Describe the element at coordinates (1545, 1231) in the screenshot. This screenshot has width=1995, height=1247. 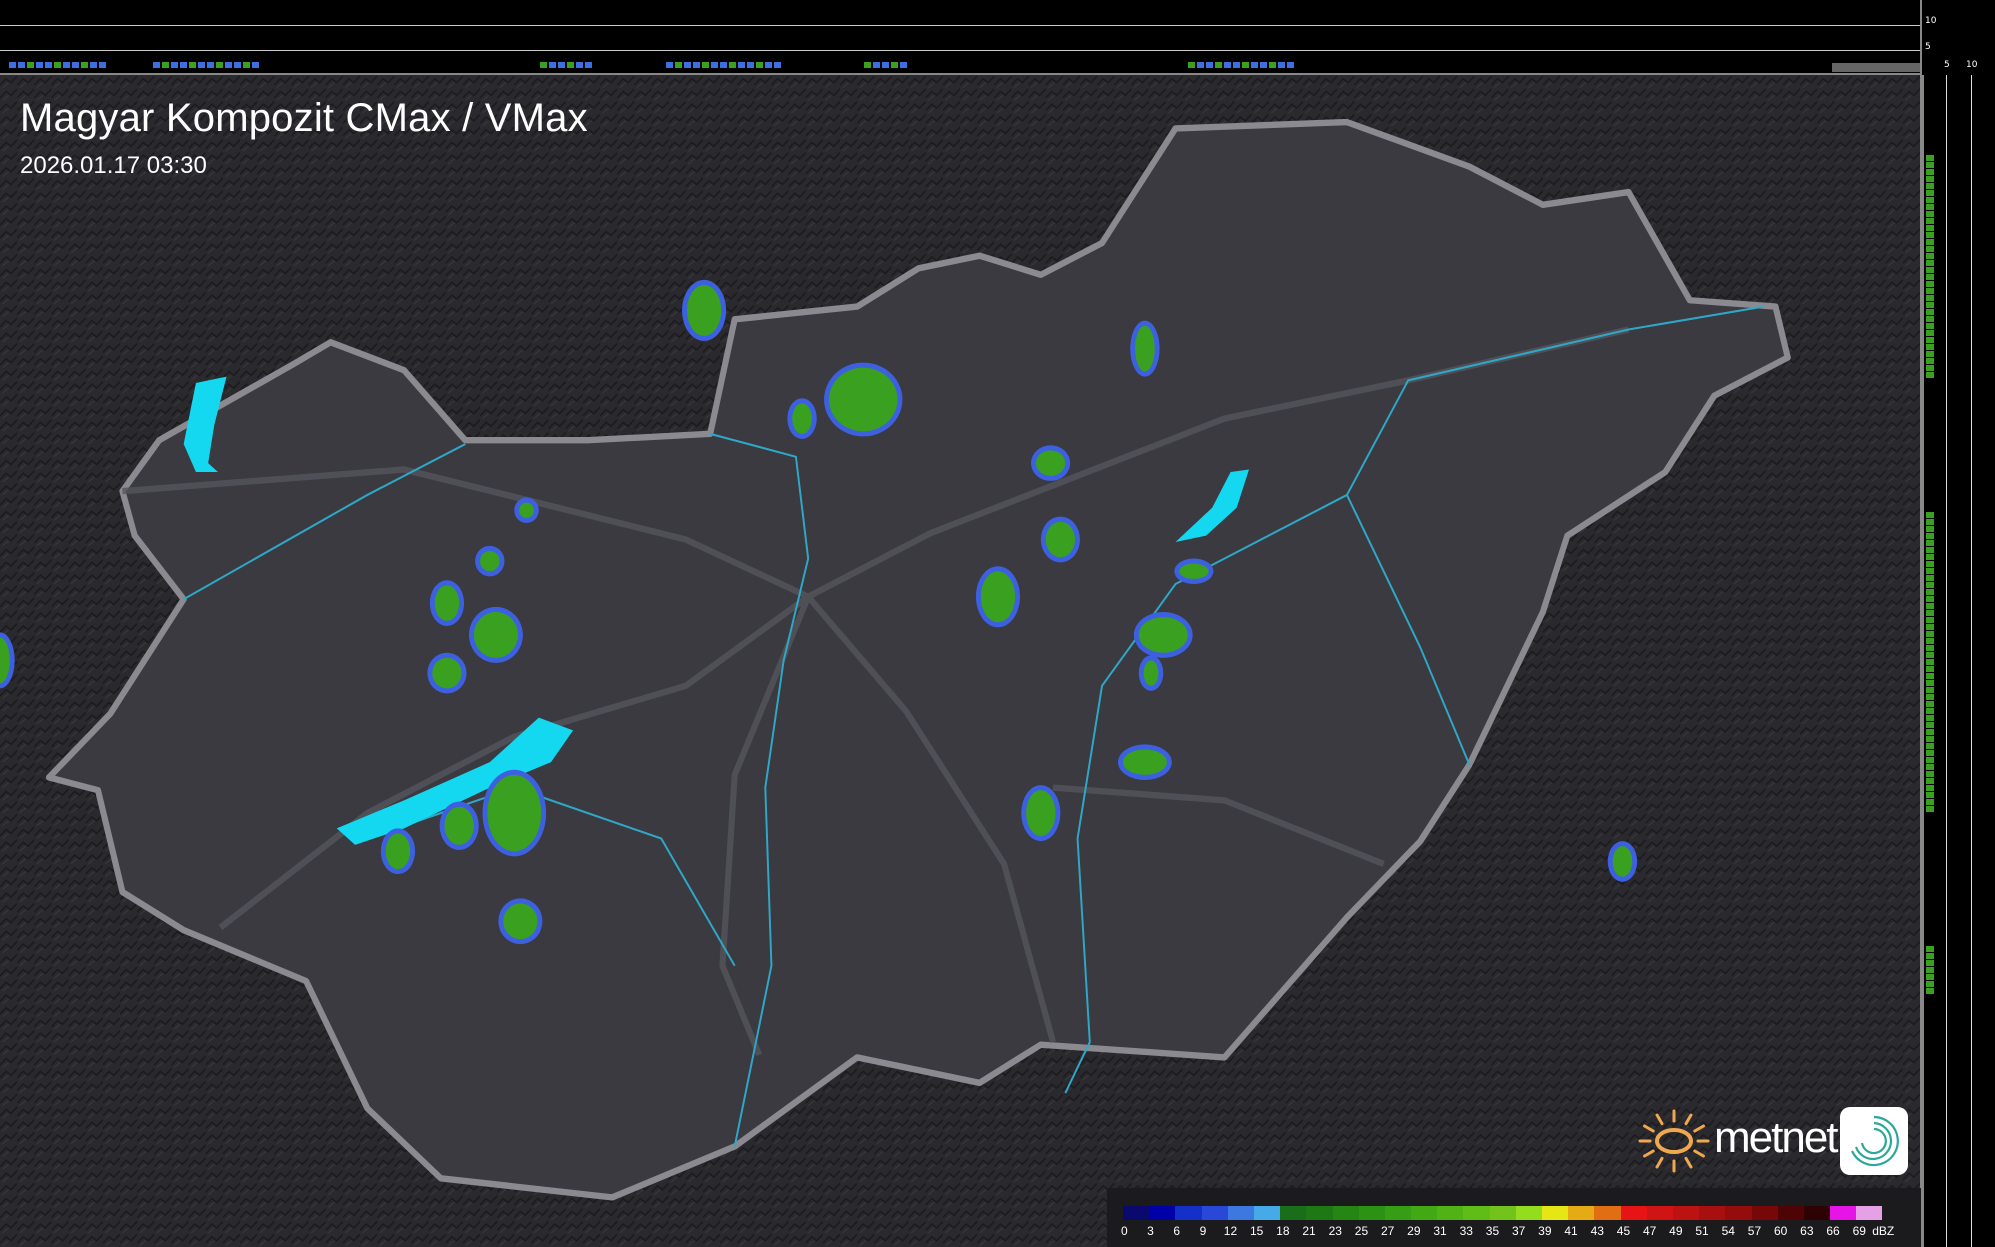
I see `legend-tick-label: 39` at that location.